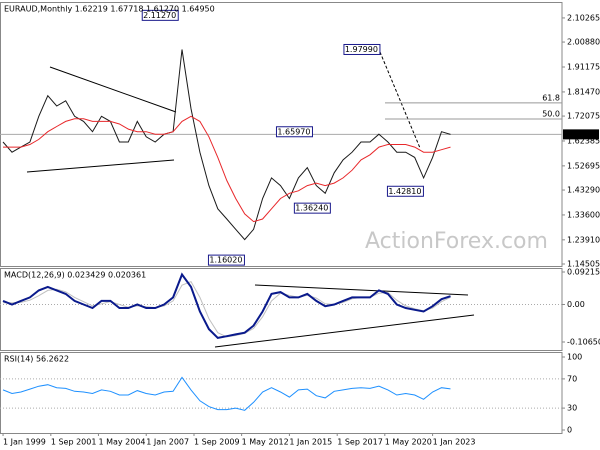 Image resolution: width=600 pixels, height=450 pixels. What do you see at coordinates (408, 442) in the screenshot?
I see `x-tick-label: 1 May 2020` at bounding box center [408, 442].